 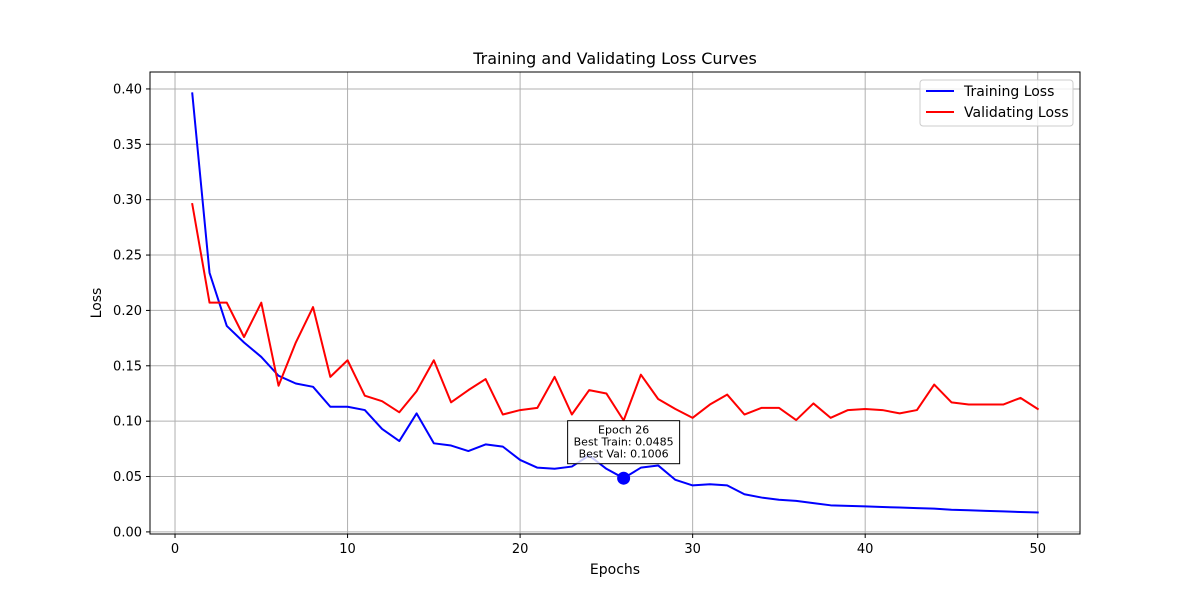 What do you see at coordinates (1016, 113) in the screenshot?
I see `legend-label: Validating Loss` at bounding box center [1016, 113].